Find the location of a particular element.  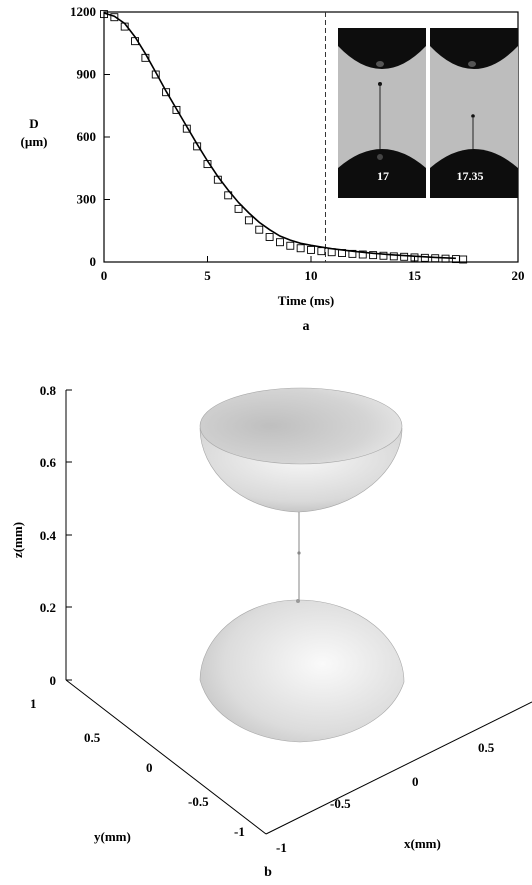

x-tick-label: 10 is located at coordinates (311, 275).